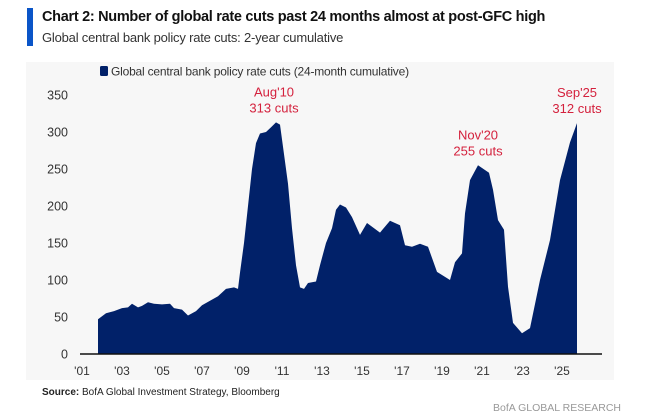  Describe the element at coordinates (61, 318) in the screenshot. I see `y-tick-label: 50` at that location.